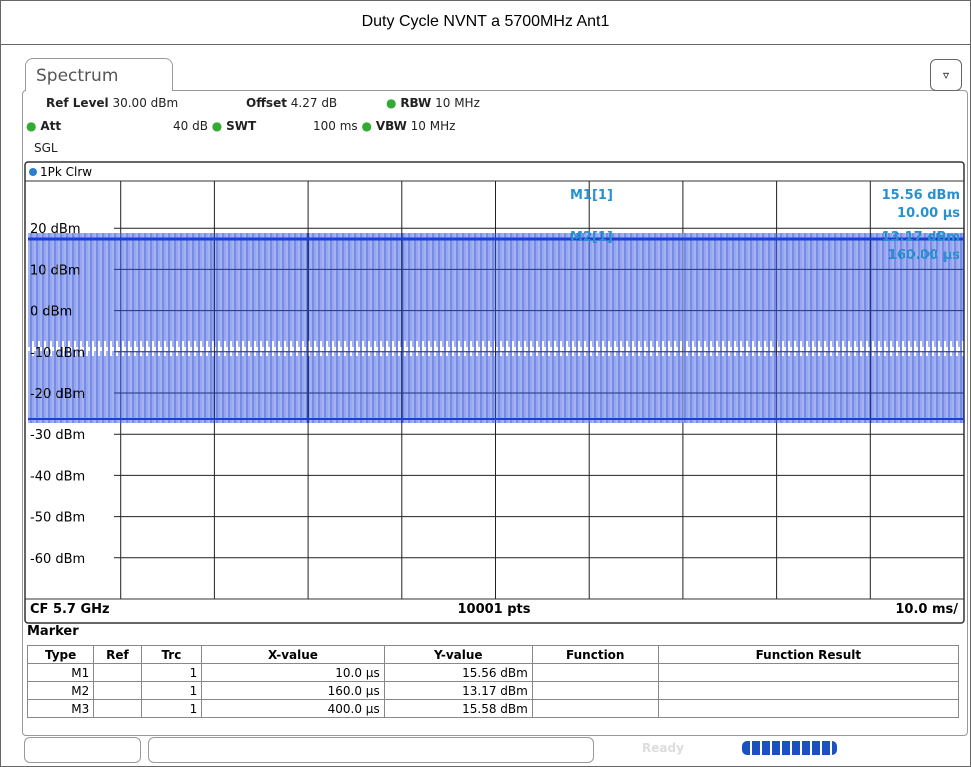  What do you see at coordinates (117, 654) in the screenshot?
I see `table-header: Ref` at bounding box center [117, 654].